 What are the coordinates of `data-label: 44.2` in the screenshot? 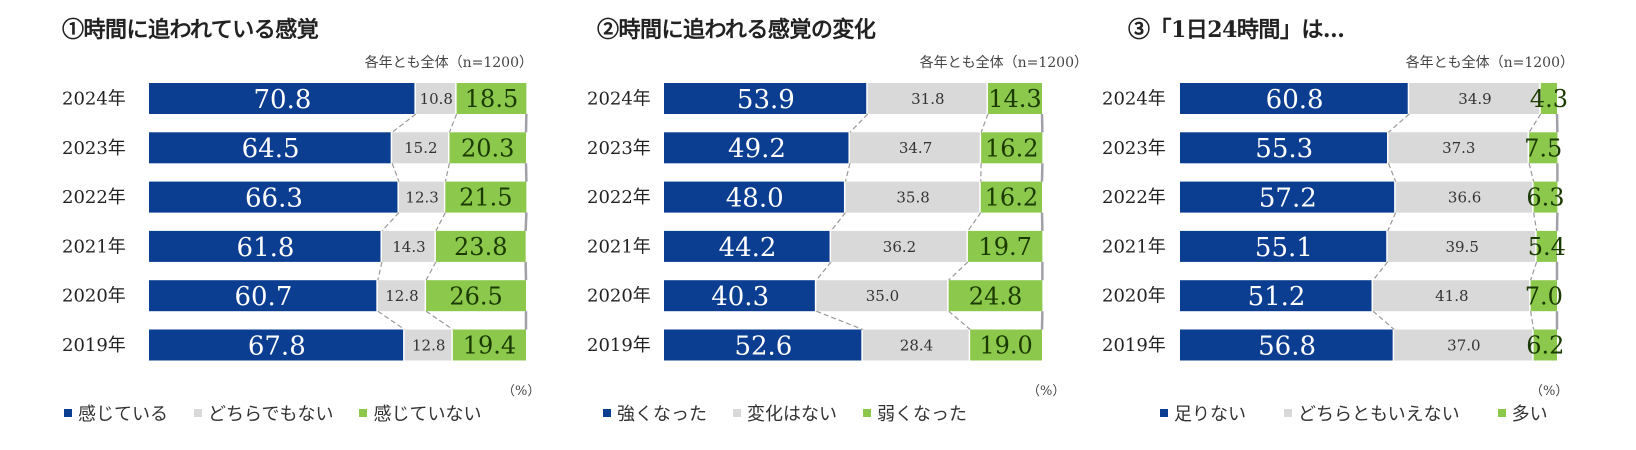 It's located at (748, 248).